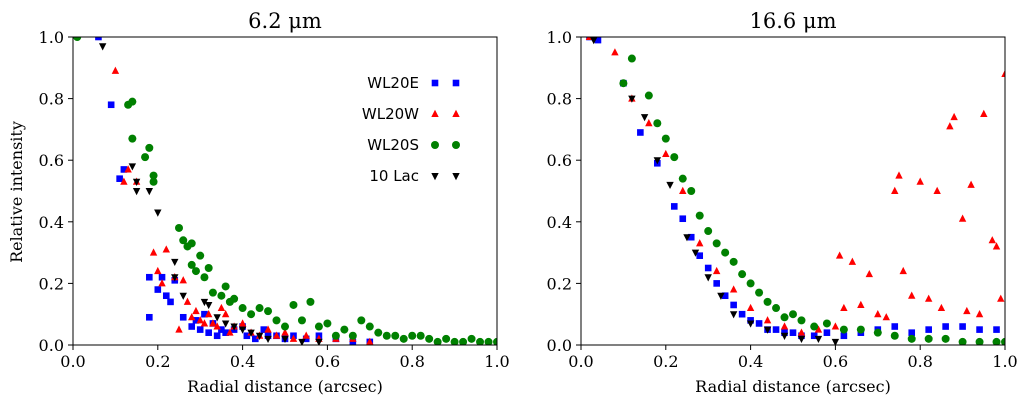 This screenshot has width=1029, height=406. I want to click on x-tick-label: 0.0, so click(580, 361).